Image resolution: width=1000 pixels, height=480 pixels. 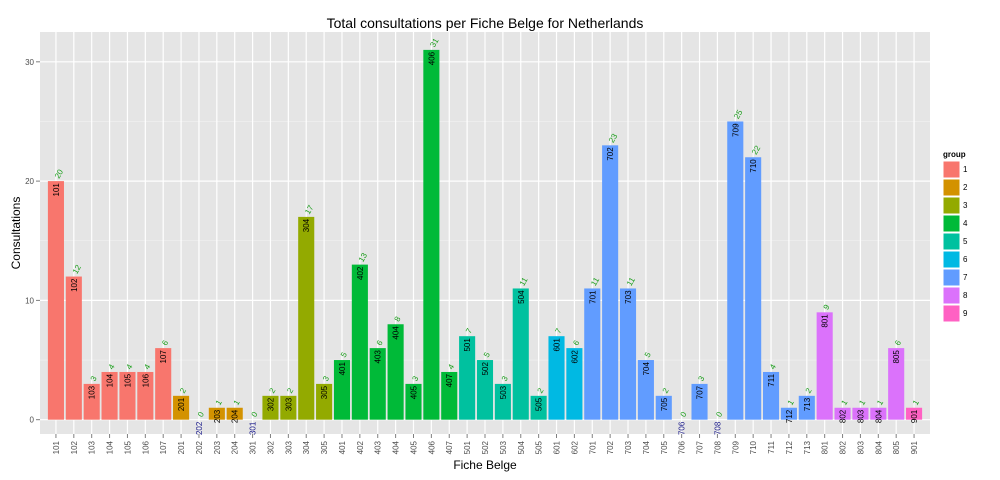 I want to click on x-tick-label: 707, so click(x=700, y=447).